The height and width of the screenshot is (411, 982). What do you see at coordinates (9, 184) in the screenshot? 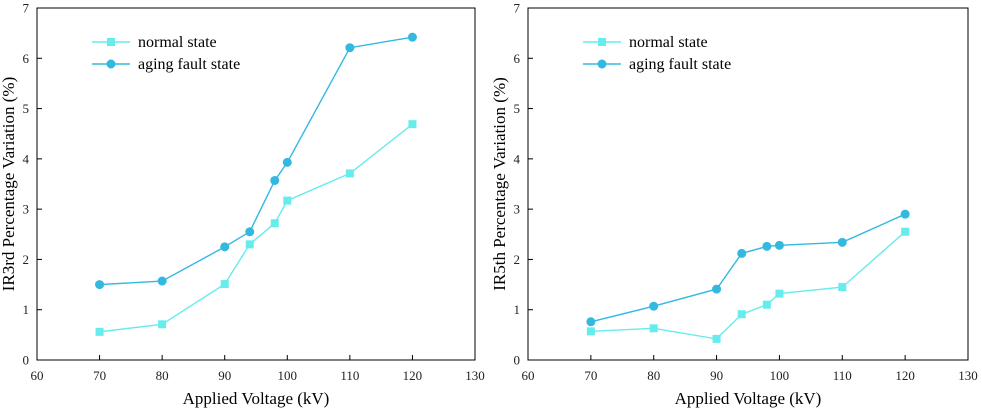
I see `y-axis-title: IR3rd Percentage Variation (%)` at bounding box center [9, 184].